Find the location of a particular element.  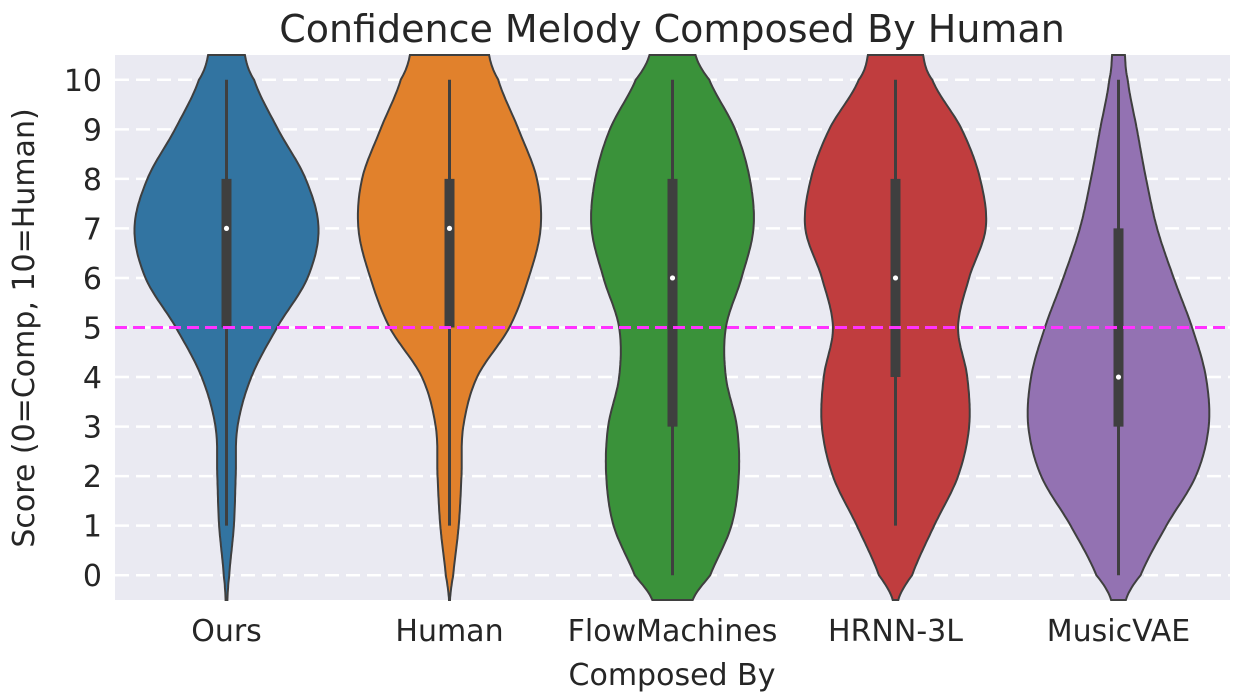

x-axis-label: Composed By is located at coordinates (672, 675).